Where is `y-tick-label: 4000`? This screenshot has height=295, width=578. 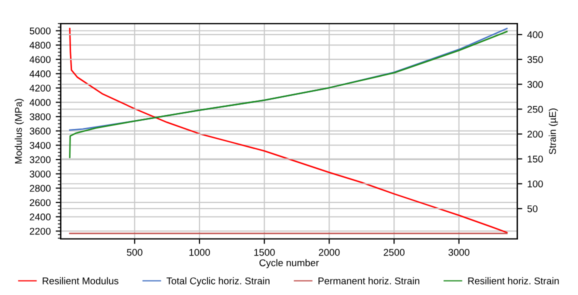
y-tick-label: 4000 is located at coordinates (40, 102).